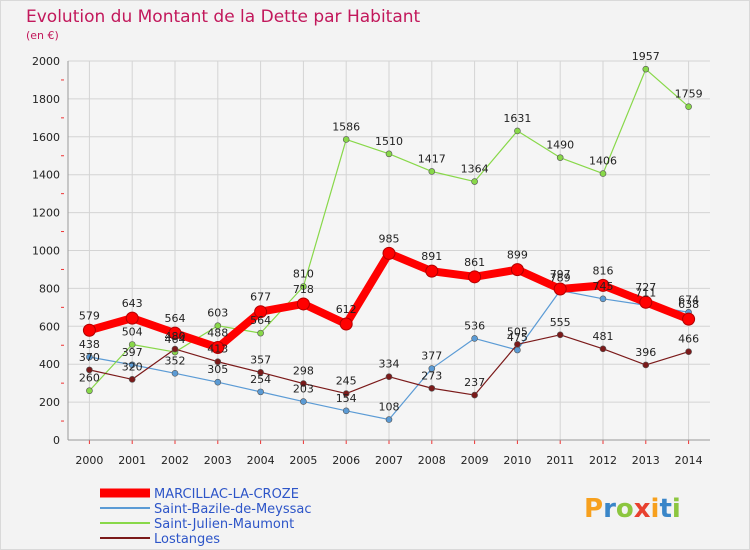  Describe the element at coordinates (593, 509) in the screenshot. I see `logo-letter: P` at that location.